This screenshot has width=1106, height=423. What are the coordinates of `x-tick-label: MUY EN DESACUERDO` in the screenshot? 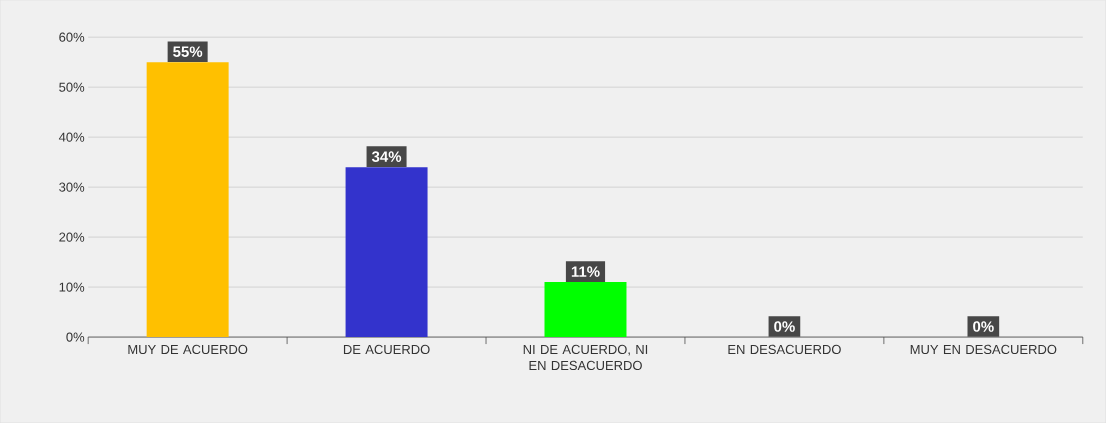 It's located at (983, 349).